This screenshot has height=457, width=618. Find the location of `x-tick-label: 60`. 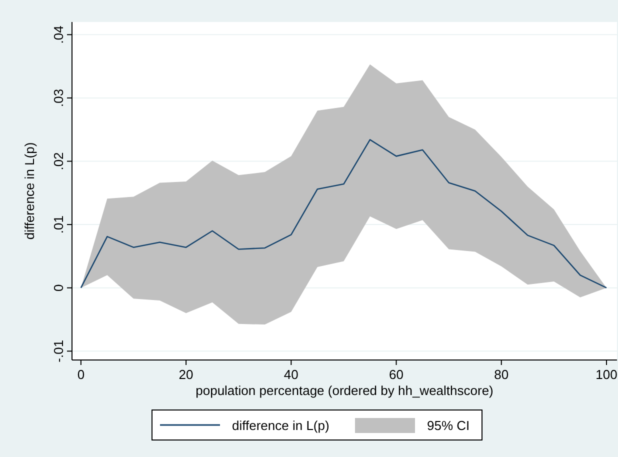

x-tick-label: 60 is located at coordinates (396, 374).